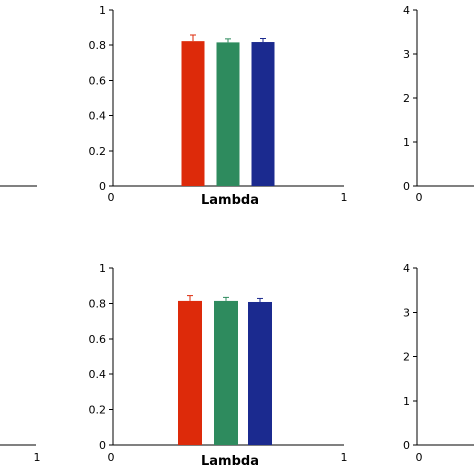  I want to click on chart-left-fragments: 1, so click(20, 324).